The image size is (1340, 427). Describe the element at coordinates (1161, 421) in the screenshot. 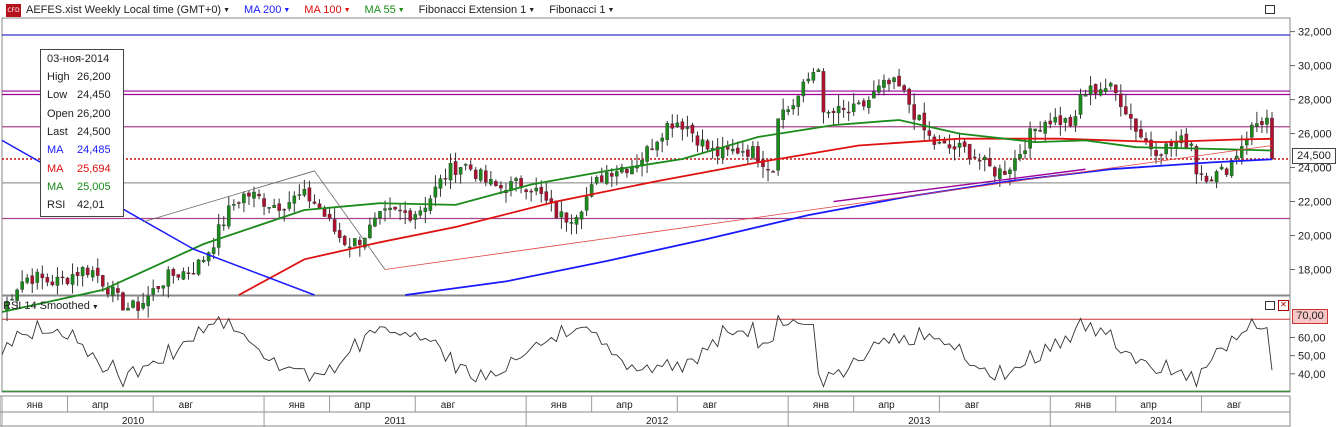

I see `year-label: 2014` at that location.